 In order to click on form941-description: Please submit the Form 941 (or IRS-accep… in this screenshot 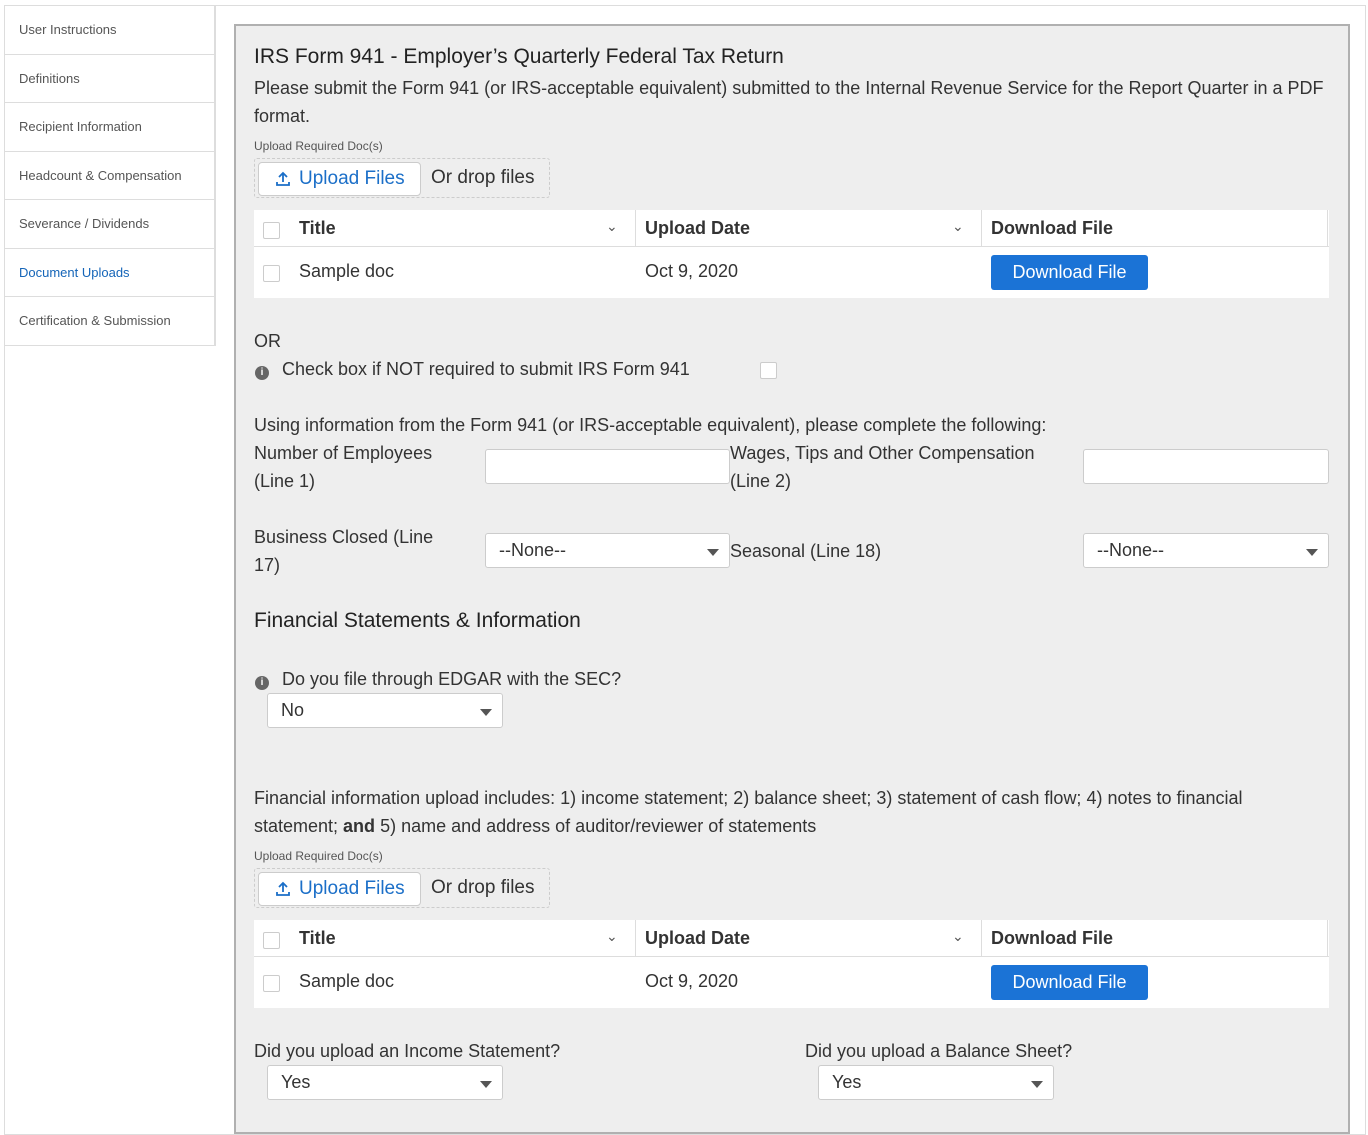, I will do `click(789, 102)`.